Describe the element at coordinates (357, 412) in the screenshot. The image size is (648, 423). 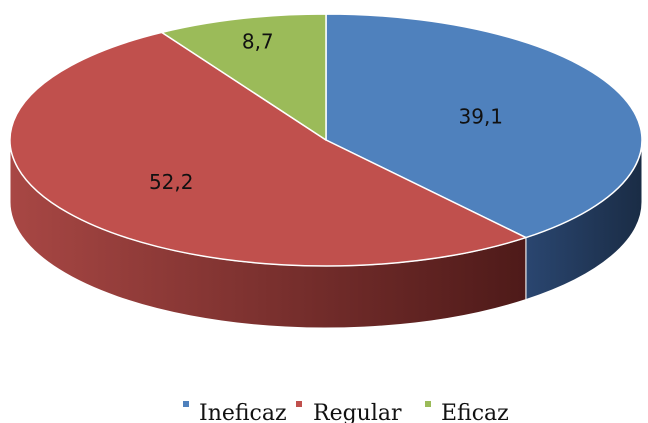
I see `legend-label-regular: Regular` at that location.